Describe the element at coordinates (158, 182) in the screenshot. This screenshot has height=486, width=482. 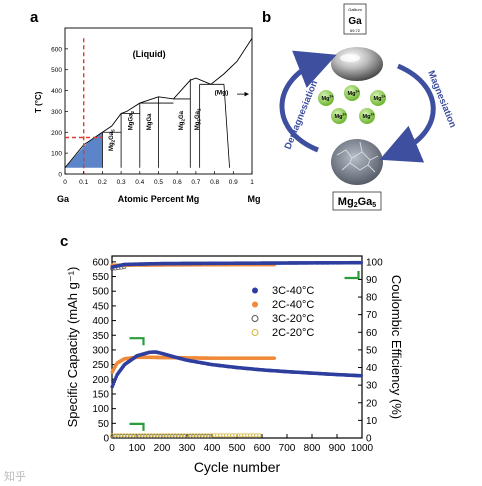
I see `phase-xtick-label: 0.5` at that location.